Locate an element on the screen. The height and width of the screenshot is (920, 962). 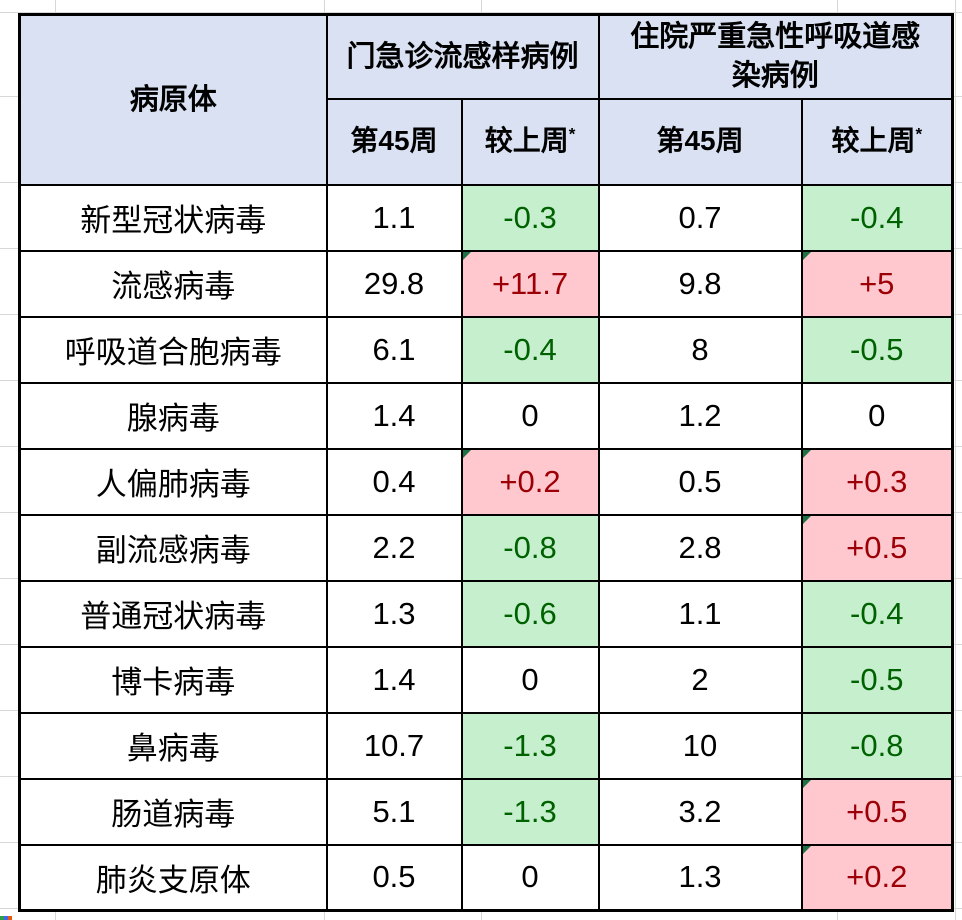
pathogen-name-cell: 副流感病毒 is located at coordinates (173, 547).